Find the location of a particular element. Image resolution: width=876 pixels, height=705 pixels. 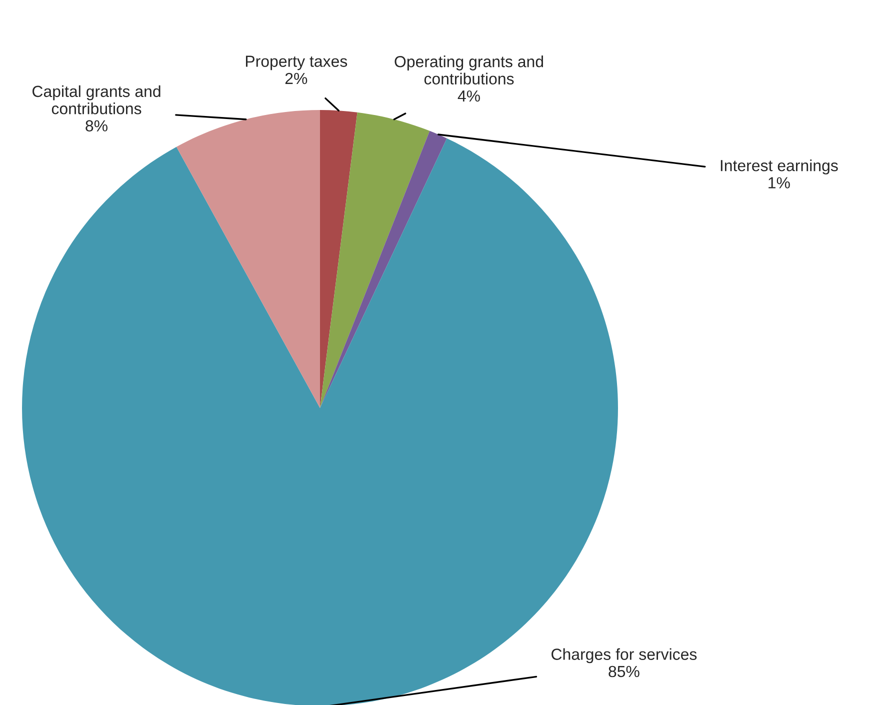

data-label: 8% is located at coordinates (97, 126).